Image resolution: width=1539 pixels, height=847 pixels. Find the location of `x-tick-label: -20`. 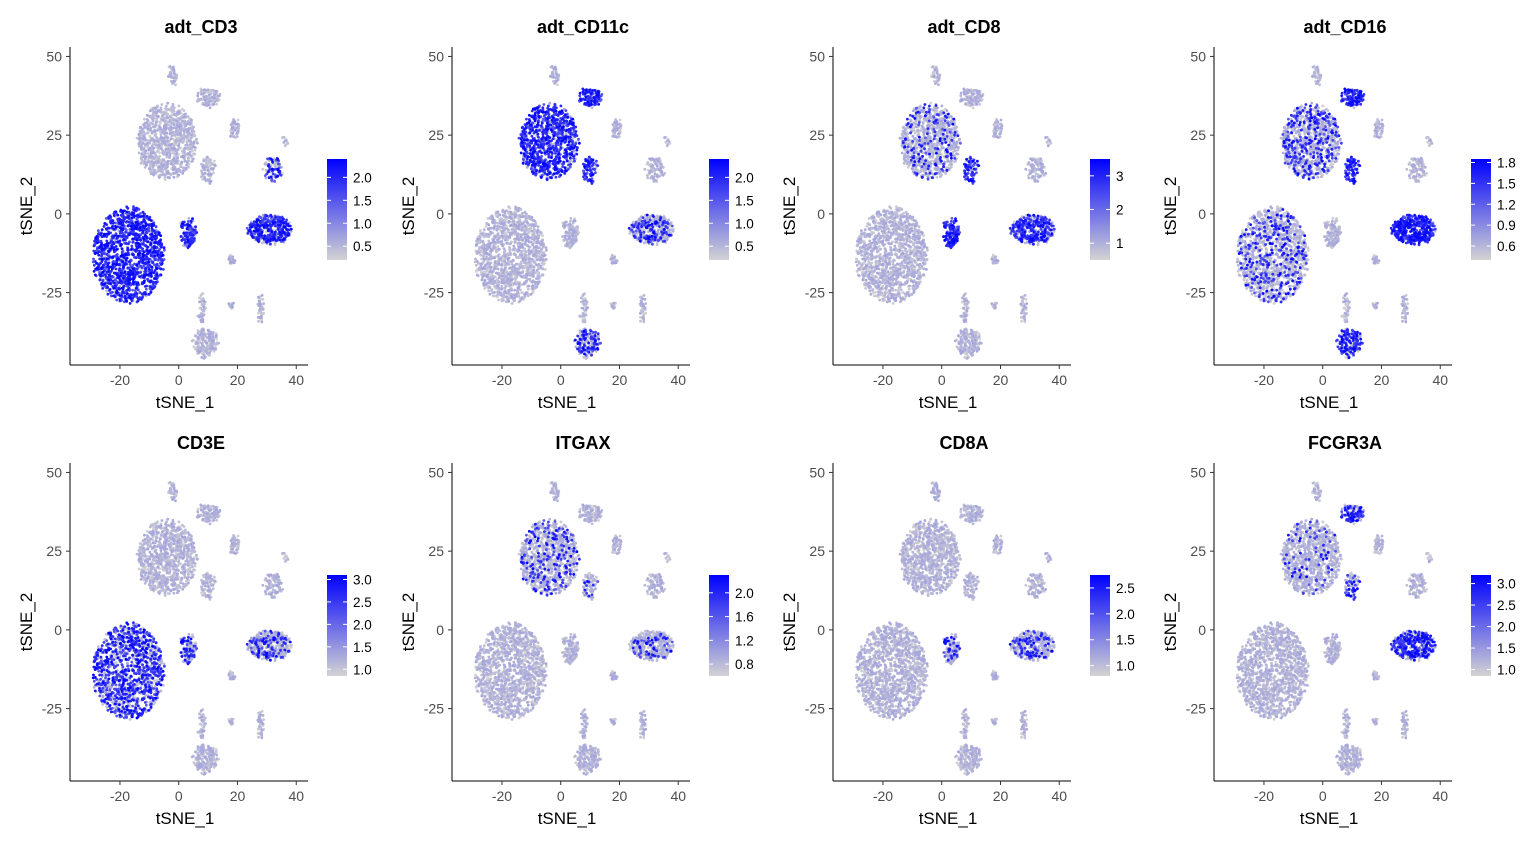

x-tick-label: -20 is located at coordinates (120, 380).